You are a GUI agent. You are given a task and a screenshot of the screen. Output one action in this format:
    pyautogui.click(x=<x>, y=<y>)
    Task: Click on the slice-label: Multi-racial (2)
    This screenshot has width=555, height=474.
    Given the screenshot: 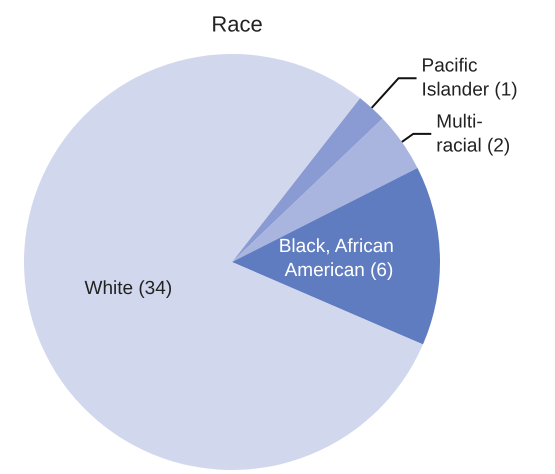 What is the action you would take?
    pyautogui.click(x=473, y=133)
    